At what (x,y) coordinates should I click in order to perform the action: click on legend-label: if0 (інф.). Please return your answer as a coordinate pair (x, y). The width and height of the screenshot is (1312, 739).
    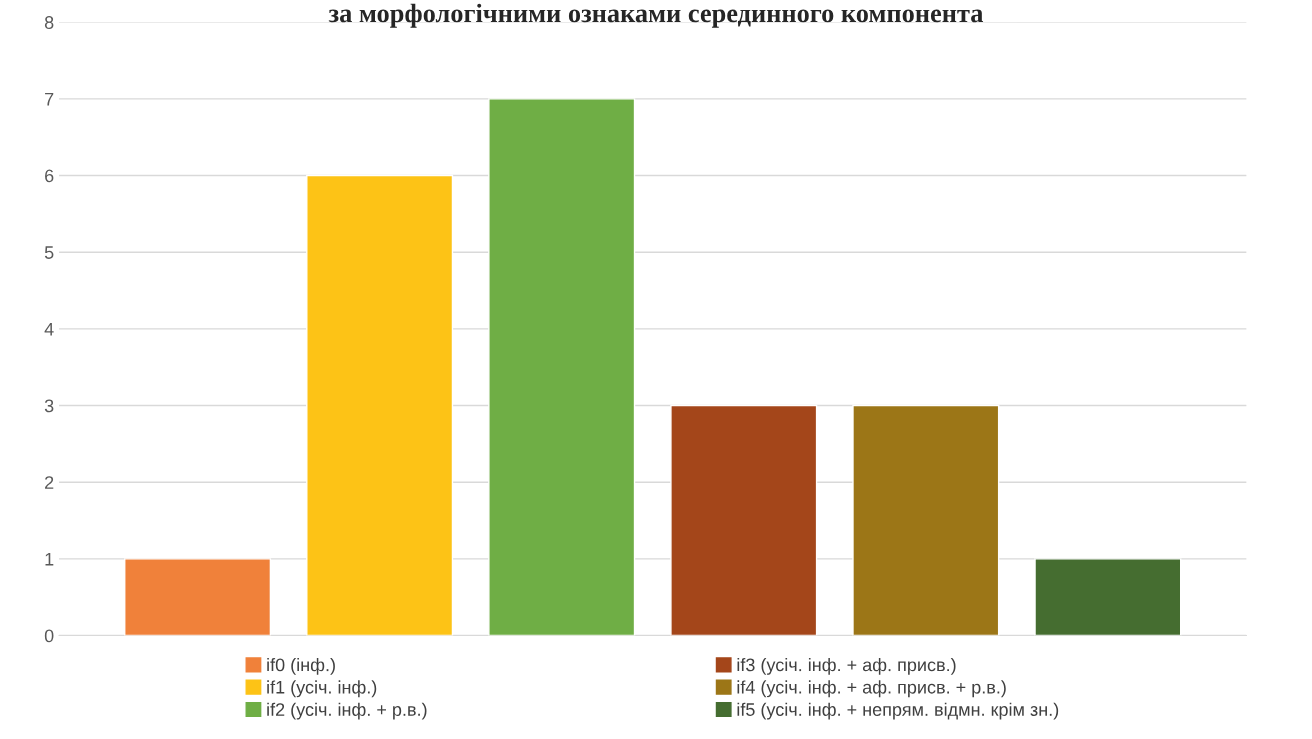
    Looking at the image, I should click on (301, 666).